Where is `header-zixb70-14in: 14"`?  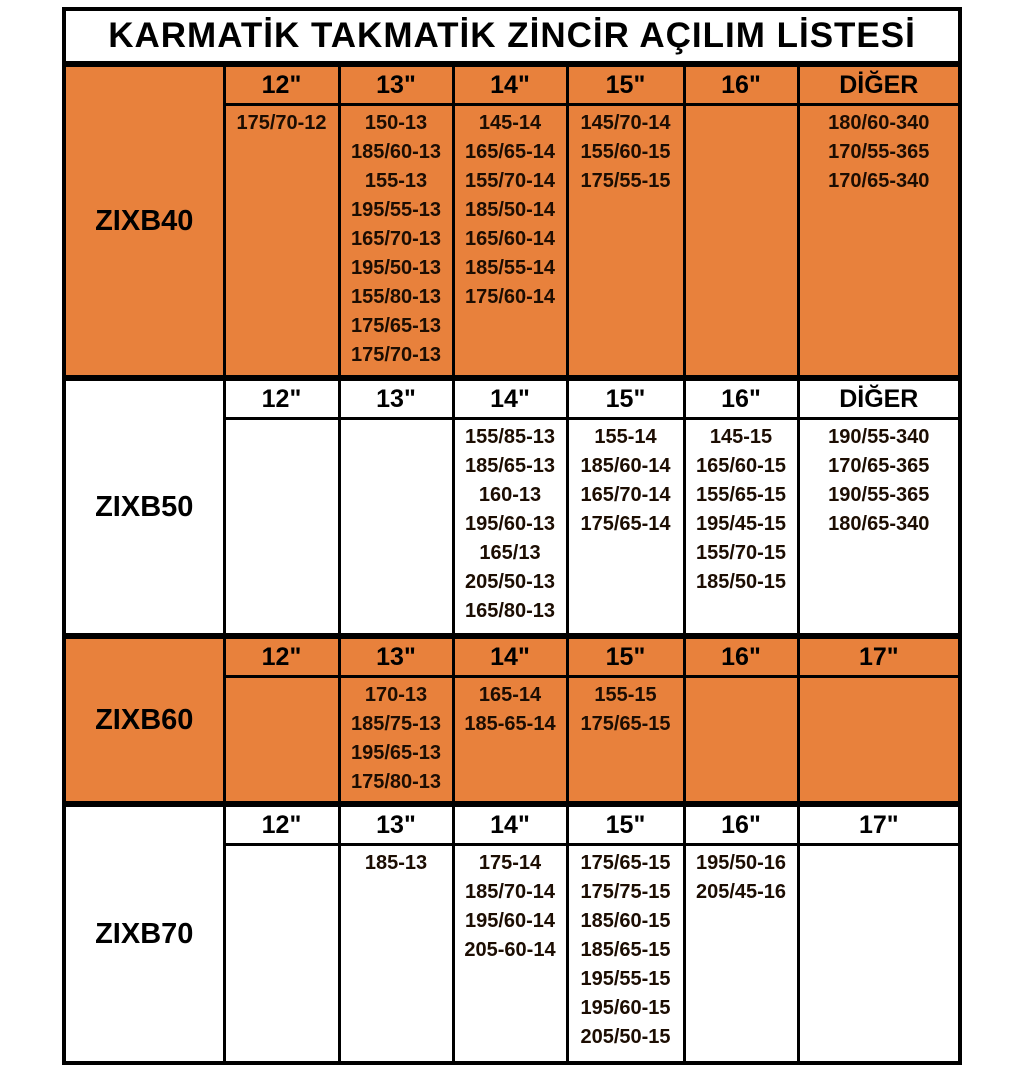 header-zixb70-14in: 14" is located at coordinates (510, 823).